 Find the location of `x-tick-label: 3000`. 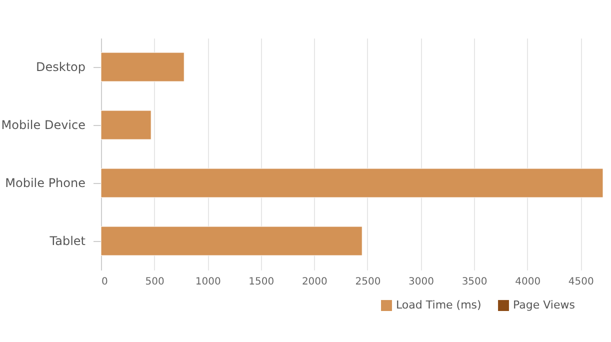

x-tick-label: 3000 is located at coordinates (421, 282).